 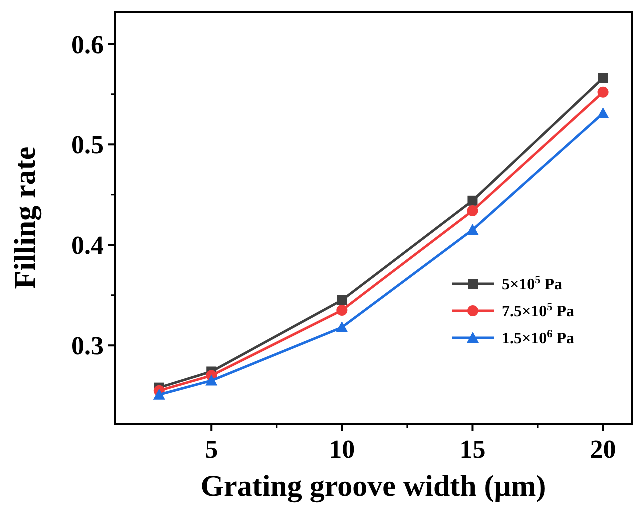 What do you see at coordinates (473, 449) in the screenshot?
I see `x-tick-label: 15` at bounding box center [473, 449].